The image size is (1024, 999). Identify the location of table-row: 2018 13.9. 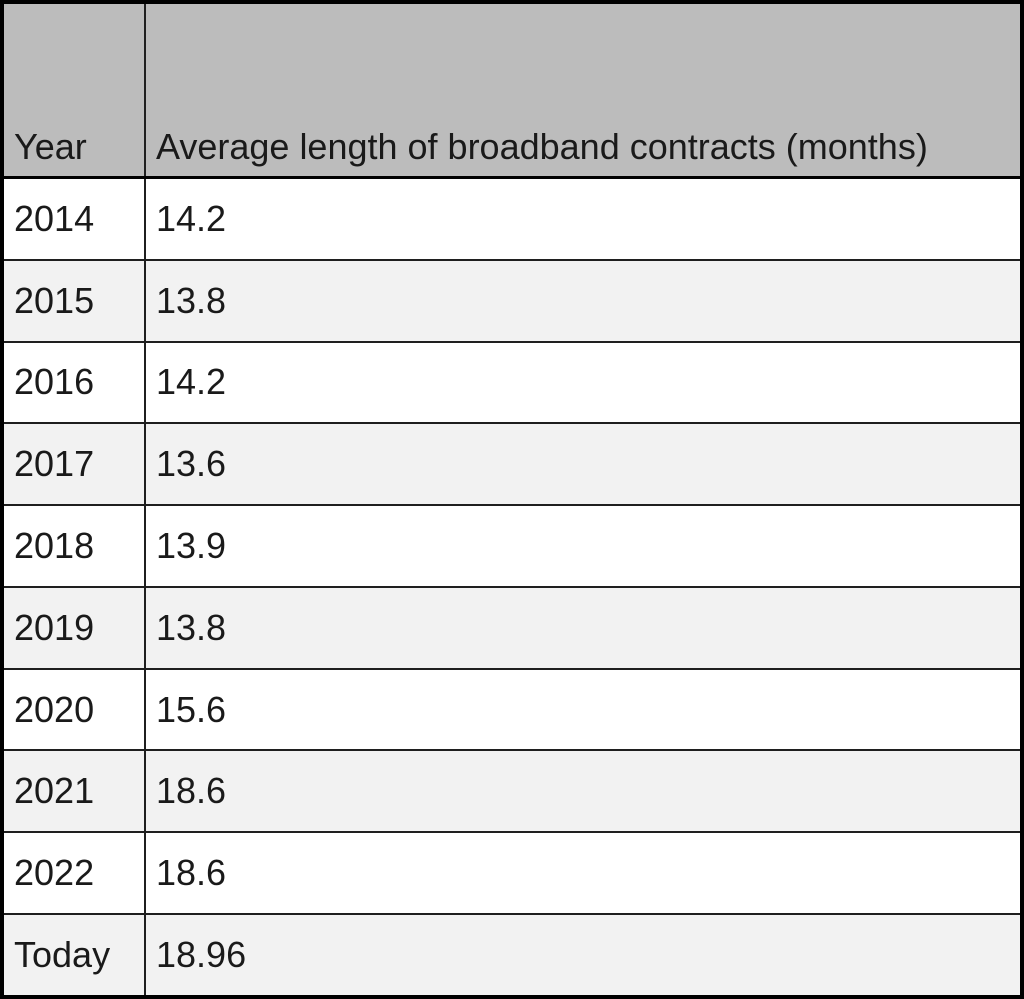
(512, 546).